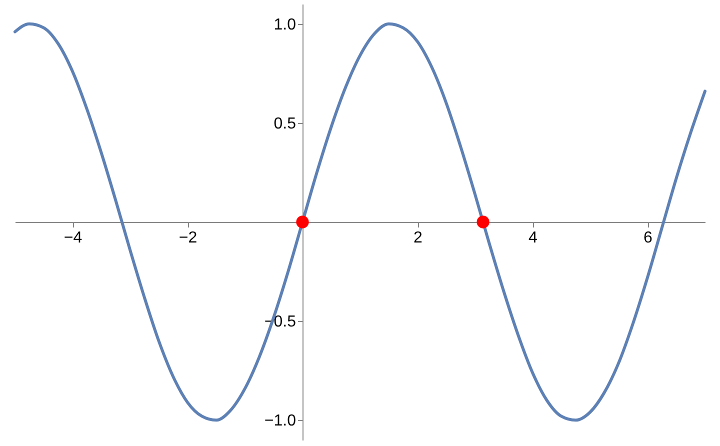 Image resolution: width=720 pixels, height=446 pixels. I want to click on x-tick-label: −2, so click(188, 238).